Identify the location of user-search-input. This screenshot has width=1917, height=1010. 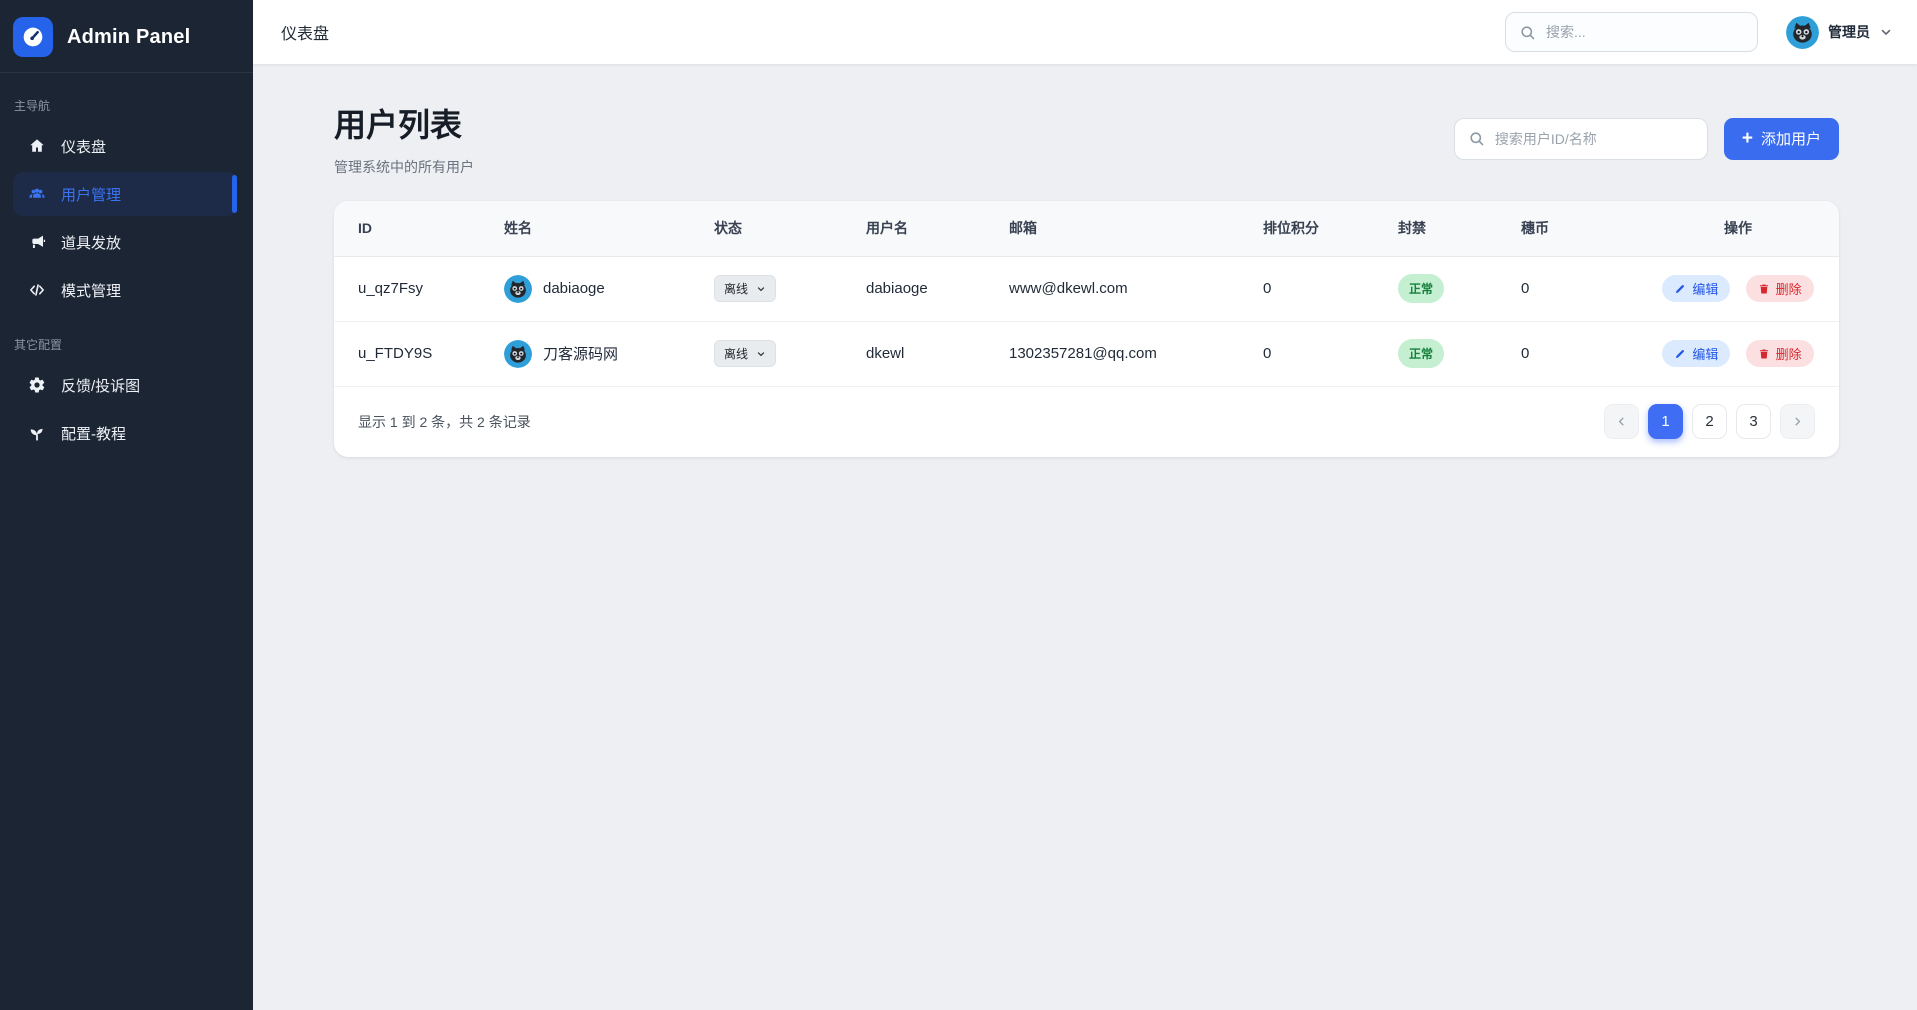
(1594, 138).